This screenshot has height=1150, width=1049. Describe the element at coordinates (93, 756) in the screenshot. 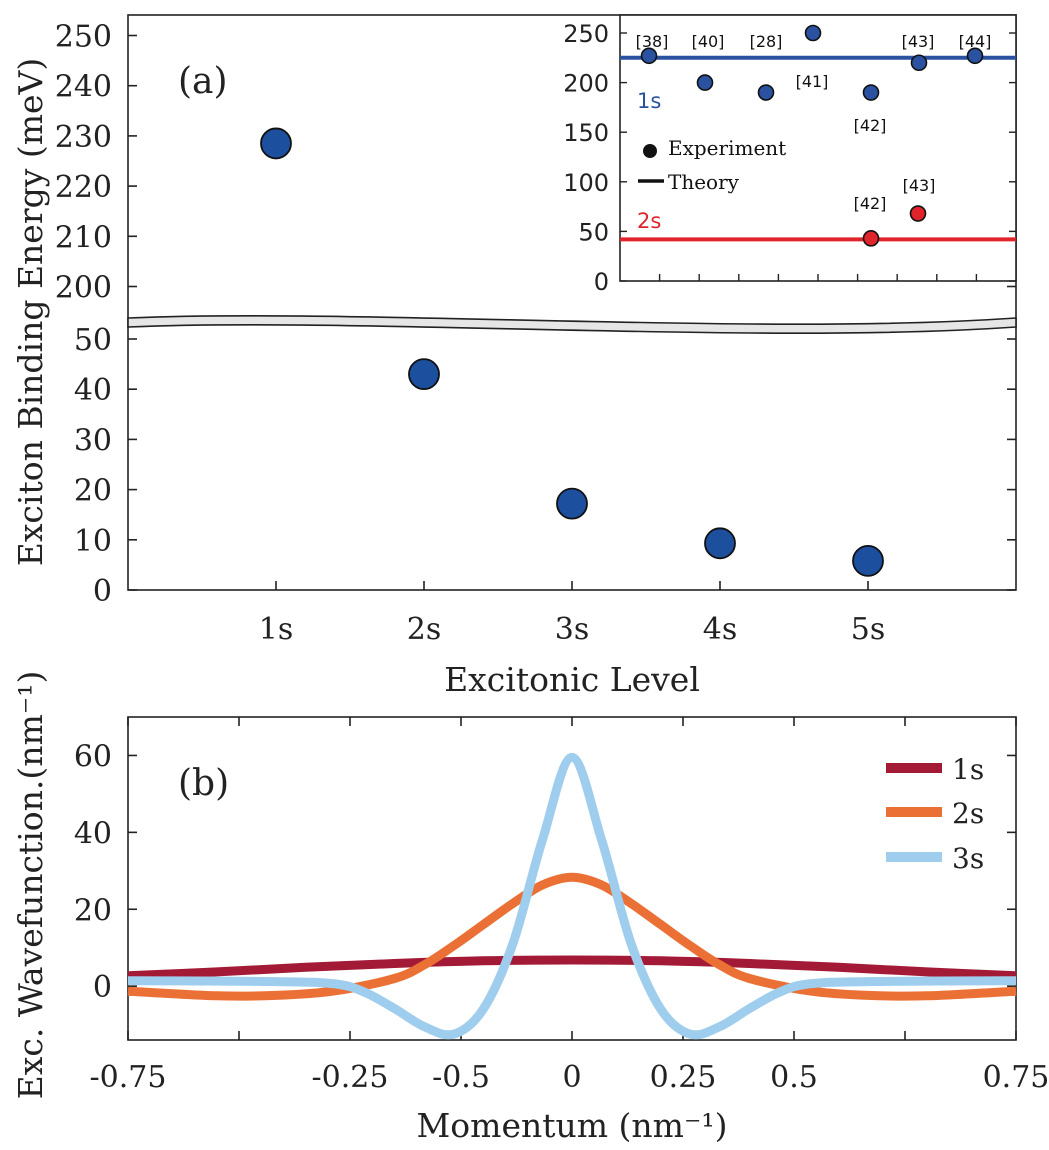

I see `y-tick-label: 60` at that location.